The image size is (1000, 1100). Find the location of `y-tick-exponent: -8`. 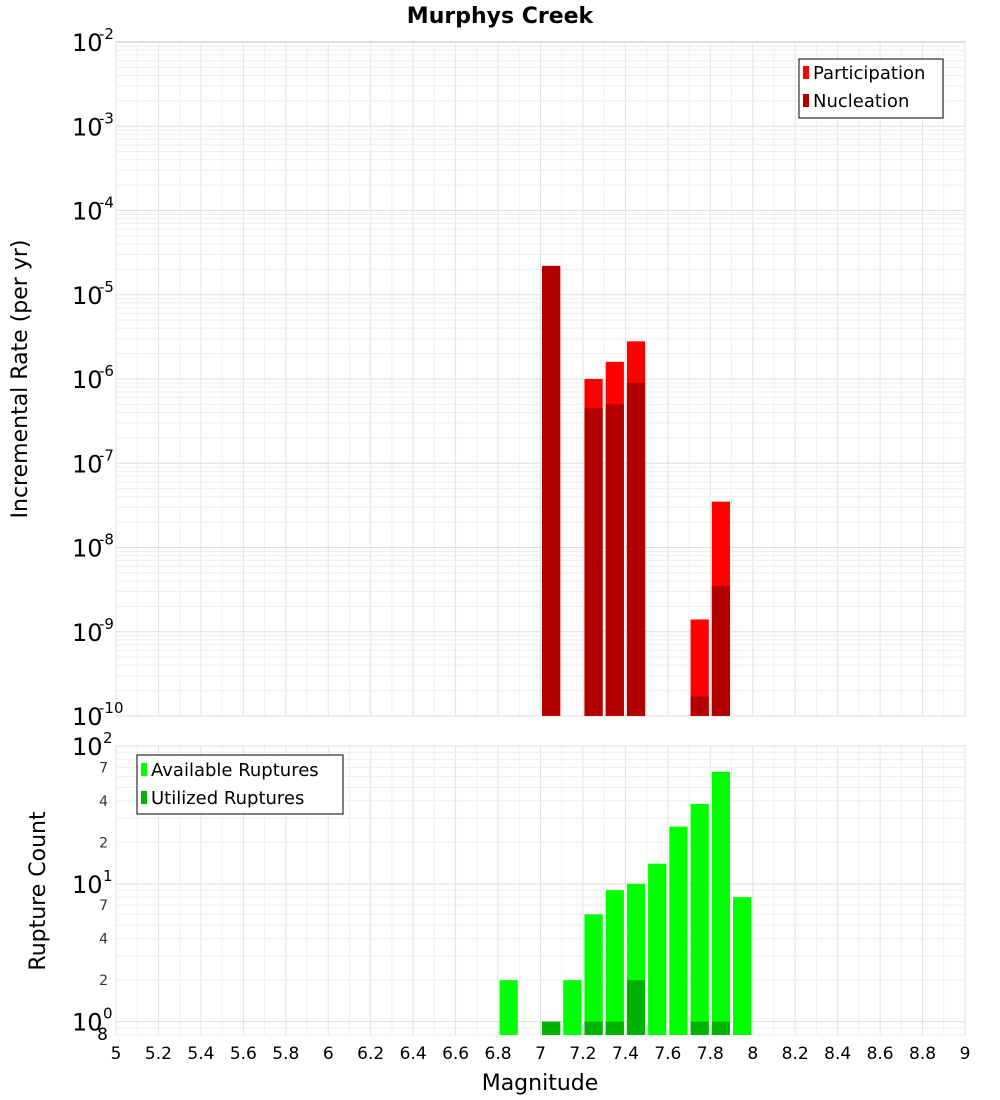

y-tick-exponent: -8 is located at coordinates (106, 540).